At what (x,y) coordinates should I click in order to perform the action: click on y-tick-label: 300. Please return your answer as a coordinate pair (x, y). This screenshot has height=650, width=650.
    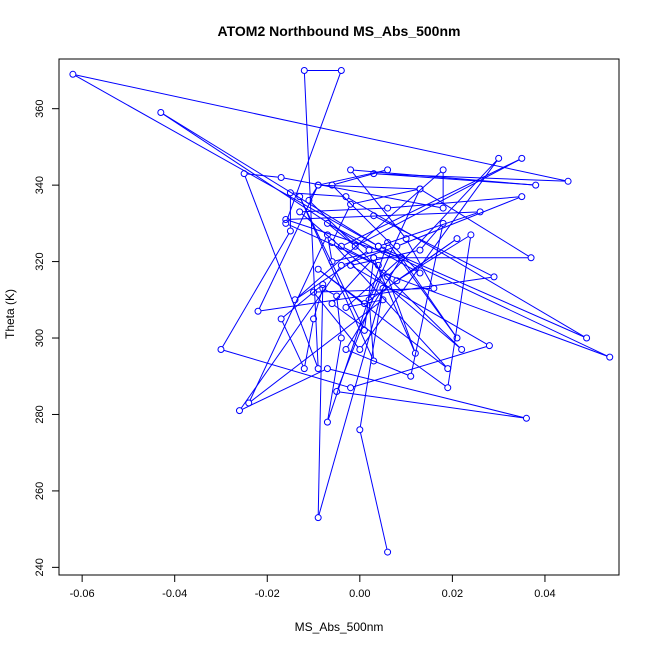
    Looking at the image, I should click on (40, 338).